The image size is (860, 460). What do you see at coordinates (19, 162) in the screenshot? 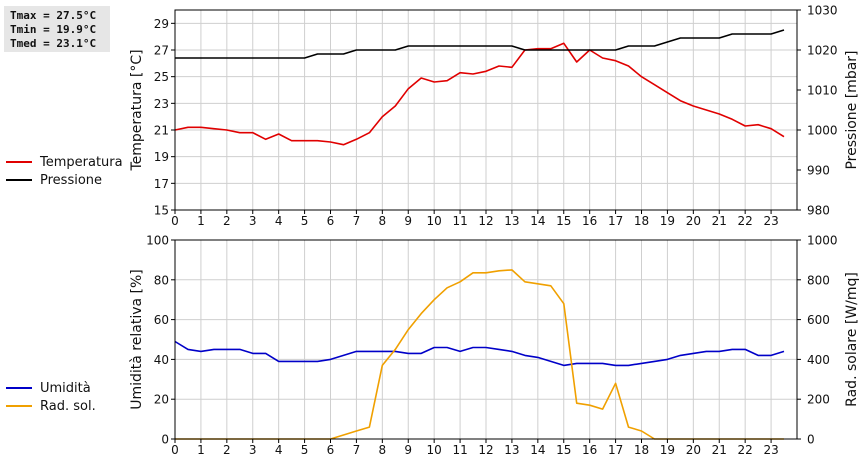
I see `legend-swatch-temperatura` at bounding box center [19, 162].